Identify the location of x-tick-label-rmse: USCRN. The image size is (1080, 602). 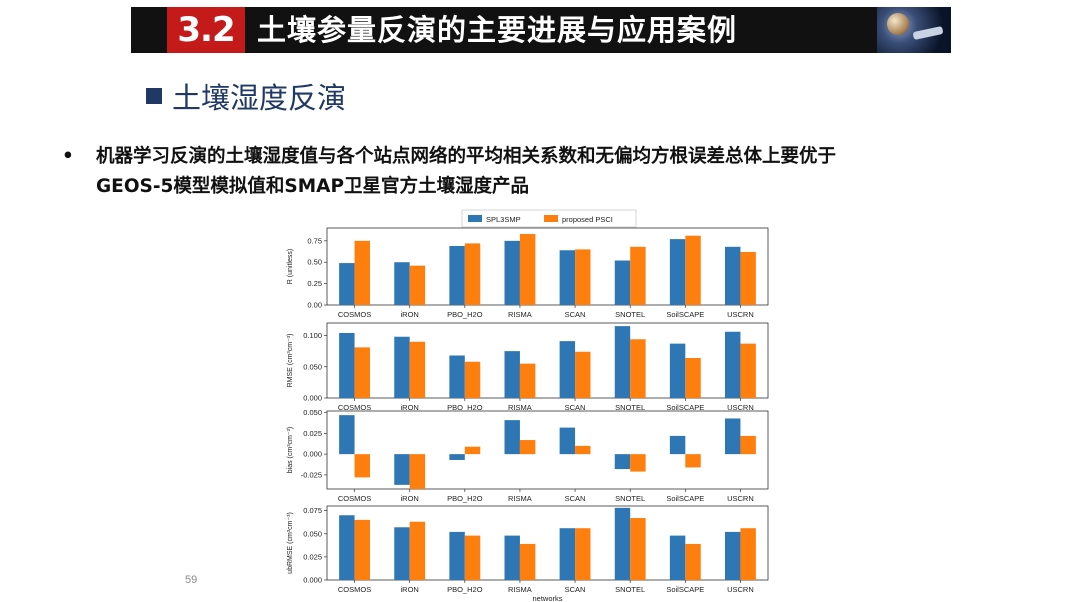
(740, 407).